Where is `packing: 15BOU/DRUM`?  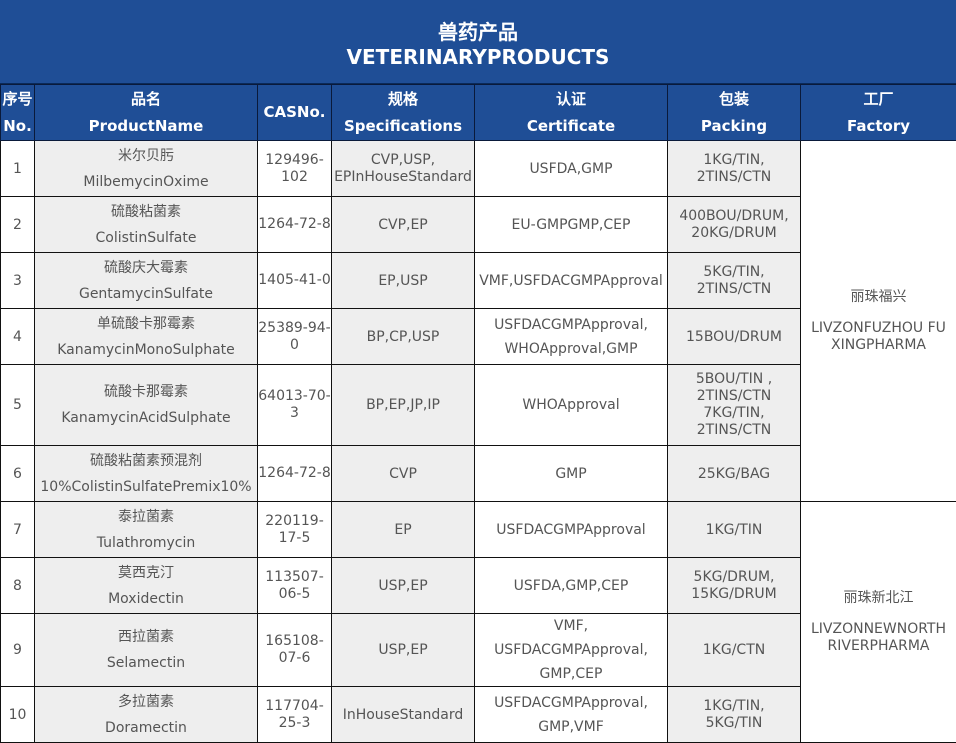
packing: 15BOU/DRUM is located at coordinates (734, 337).